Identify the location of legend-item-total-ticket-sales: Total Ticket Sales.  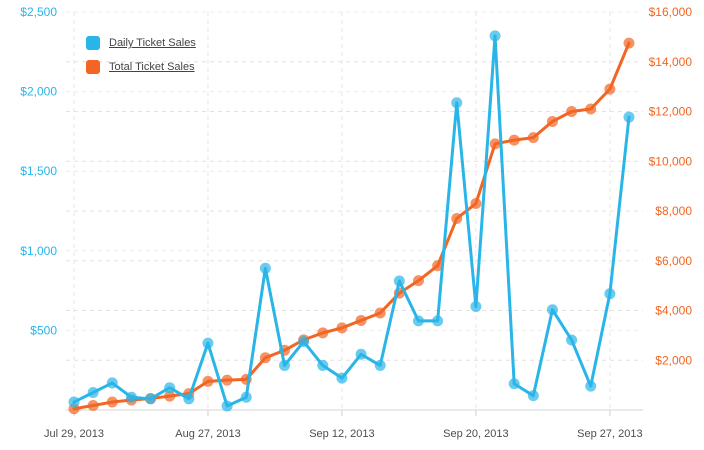
(141, 67).